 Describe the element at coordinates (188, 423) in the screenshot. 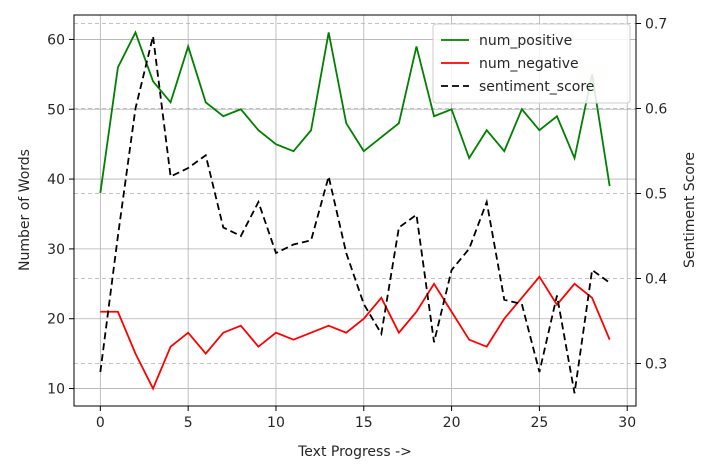

I see `x-tick-label: 5` at that location.